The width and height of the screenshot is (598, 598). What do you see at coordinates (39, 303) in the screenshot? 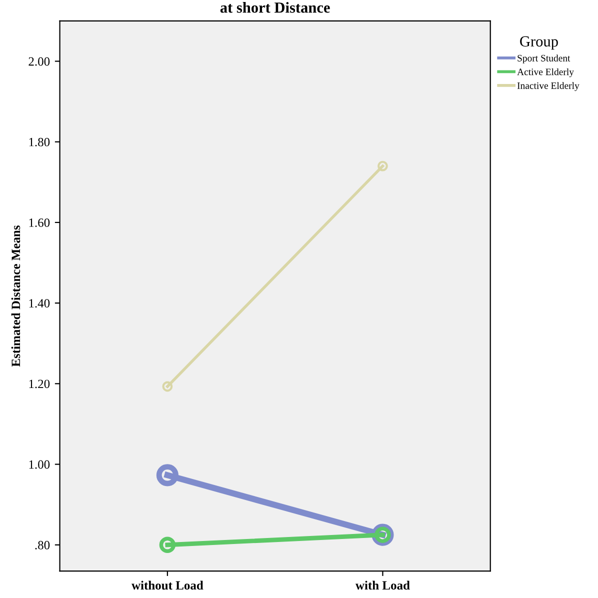
I see `y-tick-label: 1.40` at bounding box center [39, 303].